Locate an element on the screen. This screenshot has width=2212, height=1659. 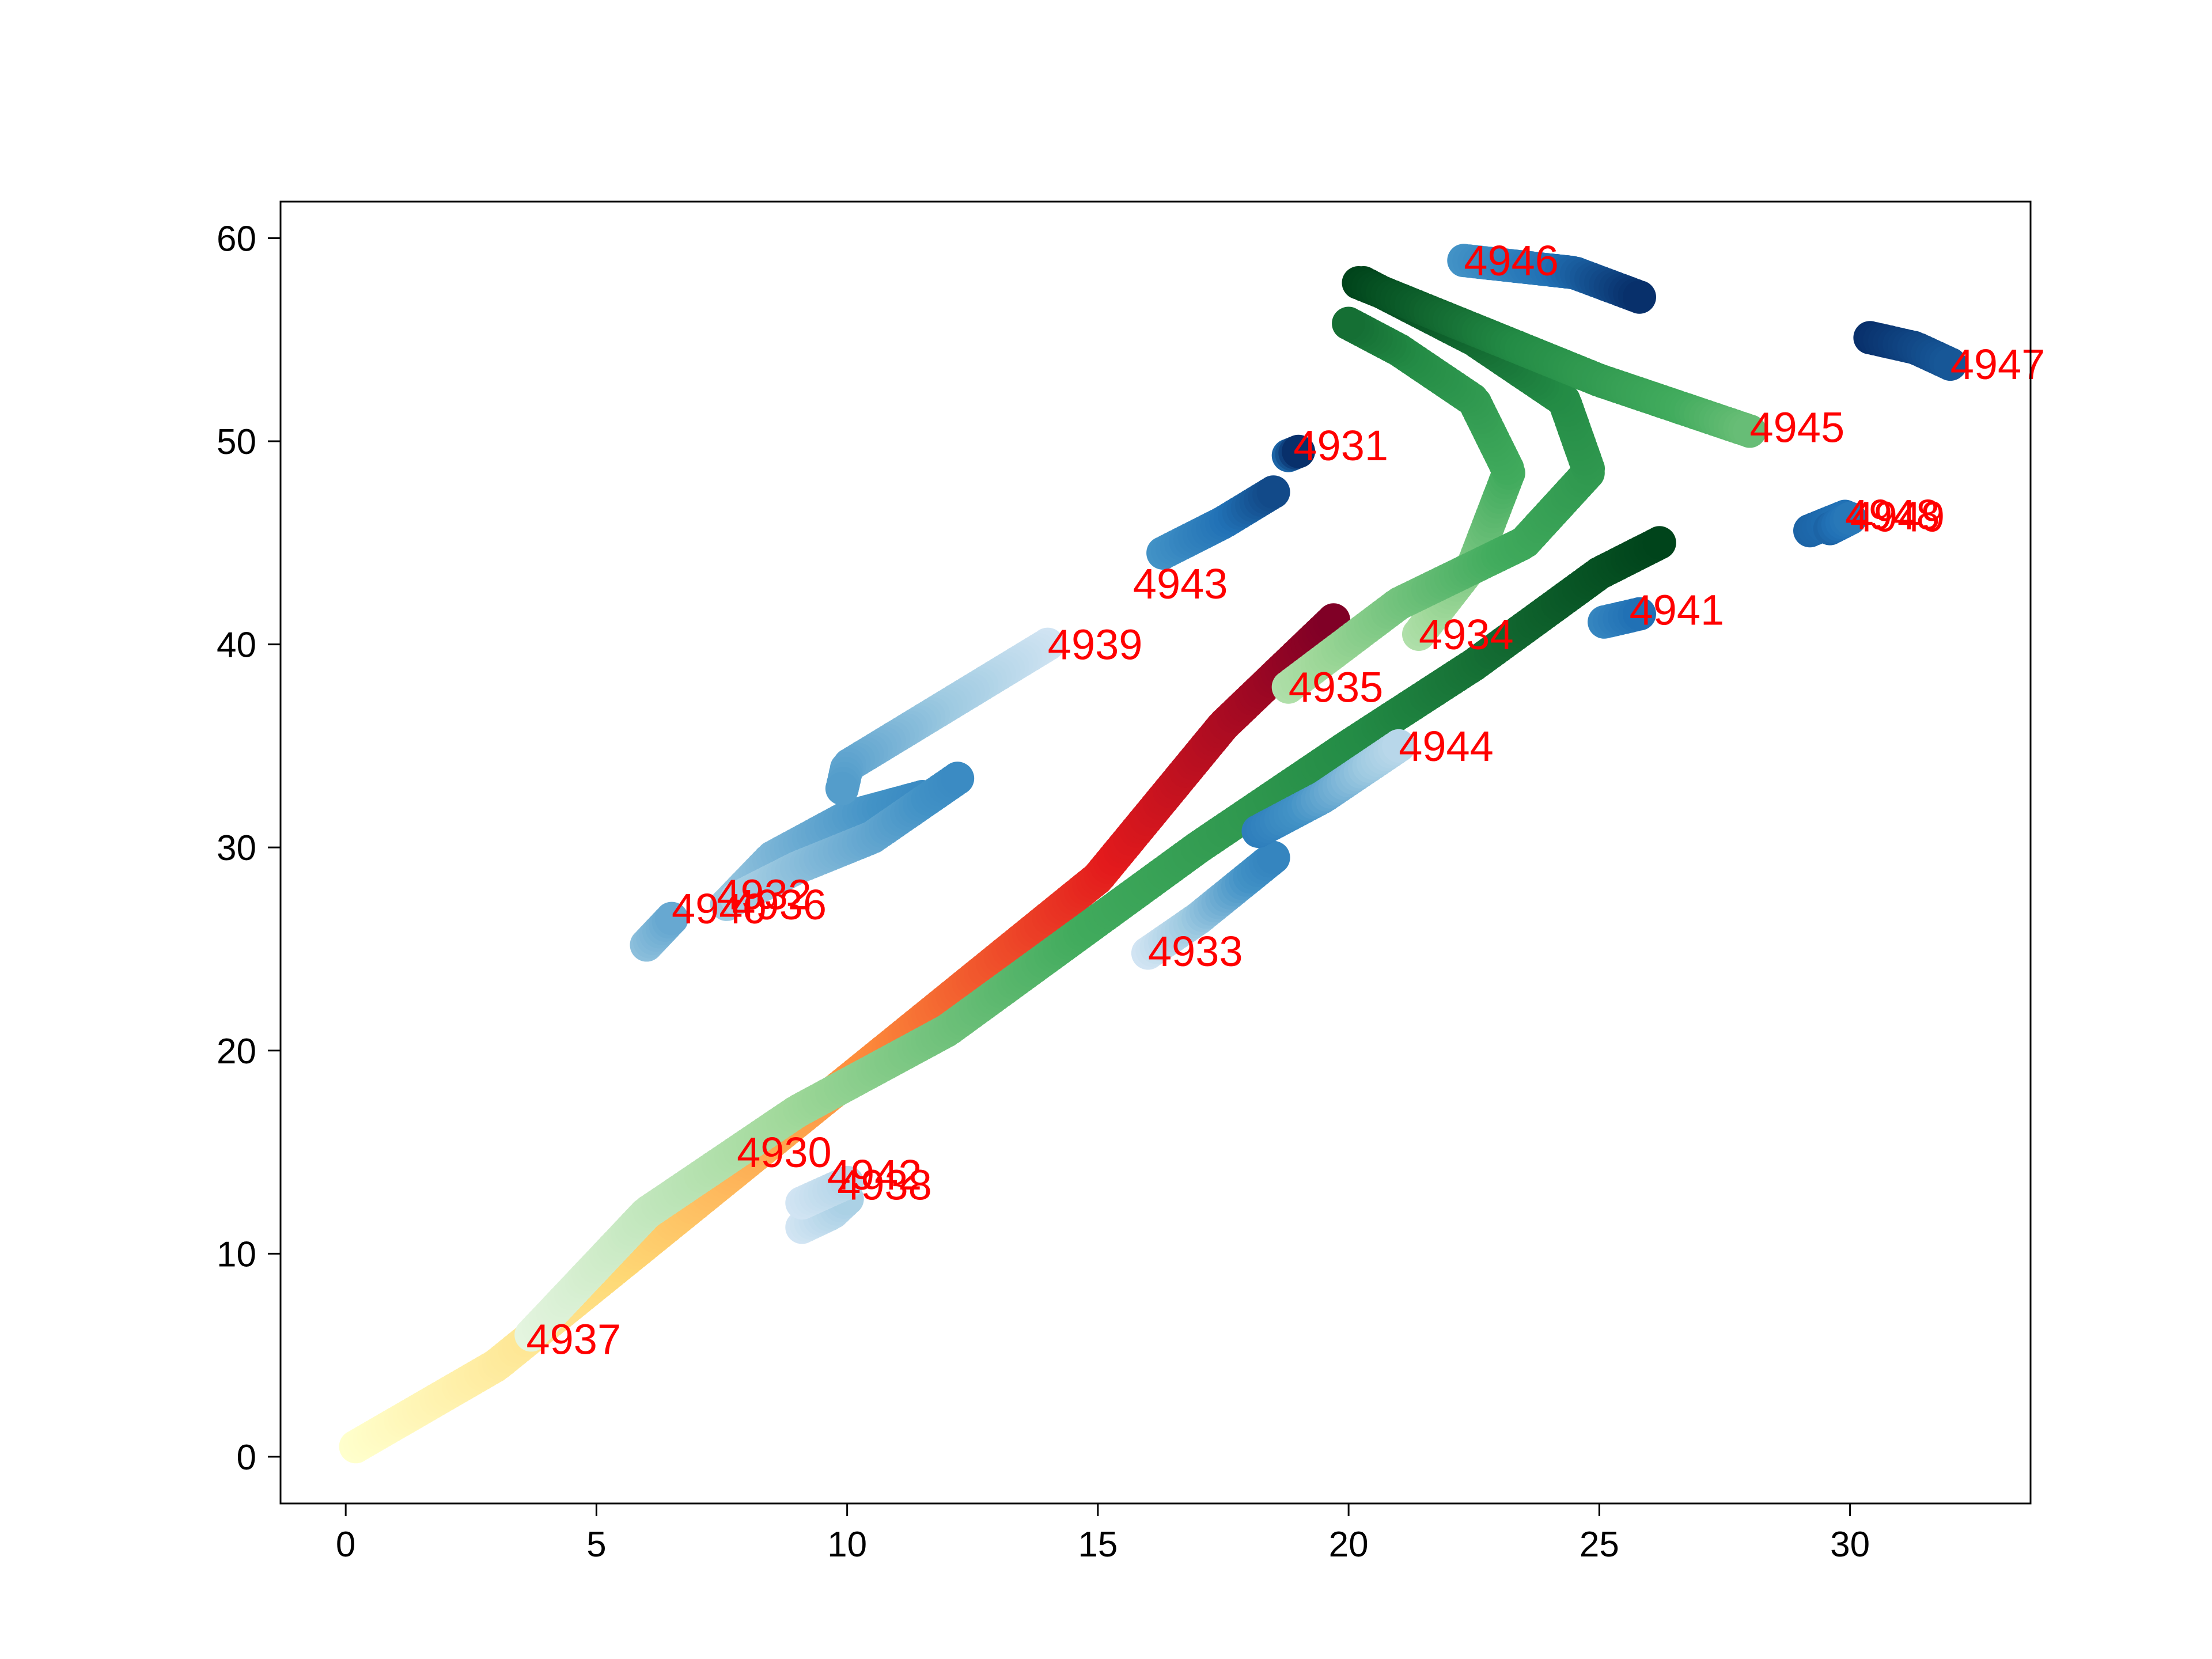
x-tick-label: 5 is located at coordinates (596, 1545).